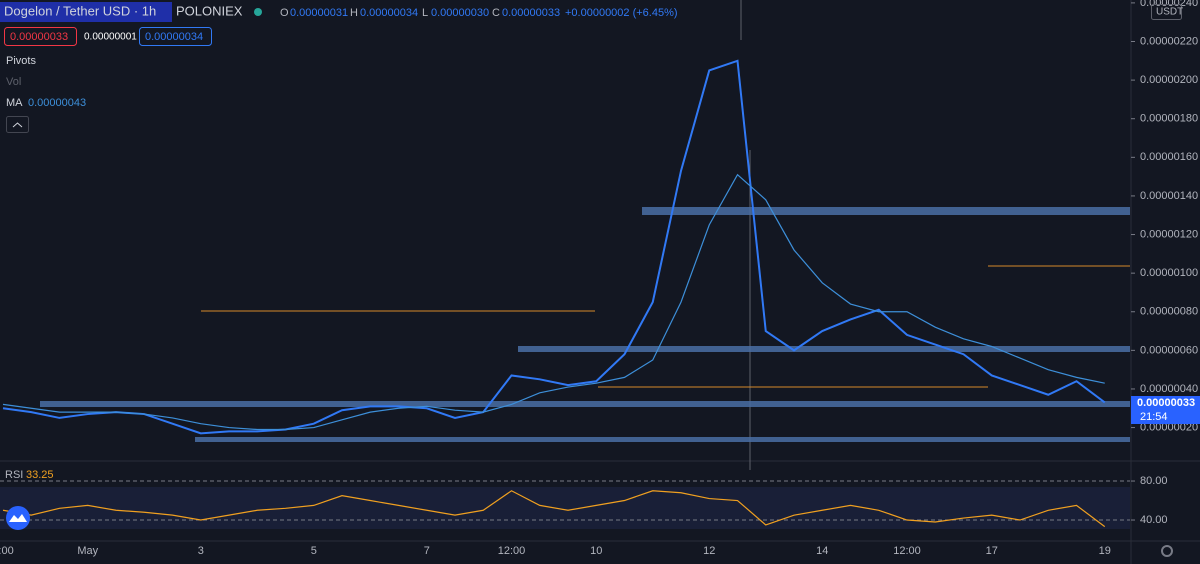 Image resolution: width=1200 pixels, height=564 pixels. What do you see at coordinates (57, 103) in the screenshot?
I see `ma-value: 0.00000043` at bounding box center [57, 103].